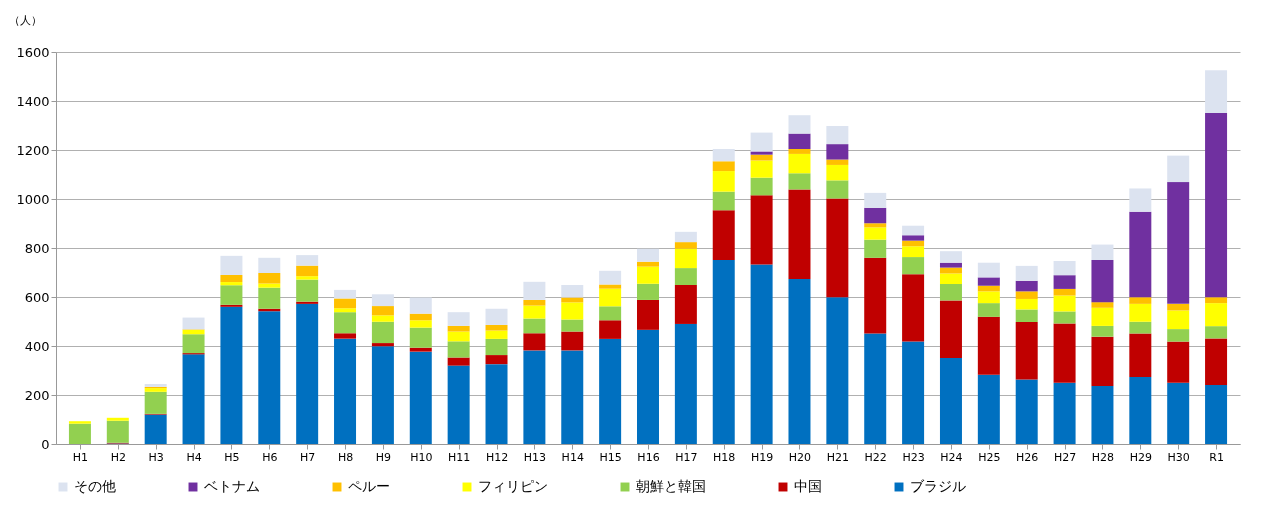 This screenshot has width=1270, height=510. Describe the element at coordinates (33, 150) in the screenshot. I see `y-tick-label: 1200` at that location.